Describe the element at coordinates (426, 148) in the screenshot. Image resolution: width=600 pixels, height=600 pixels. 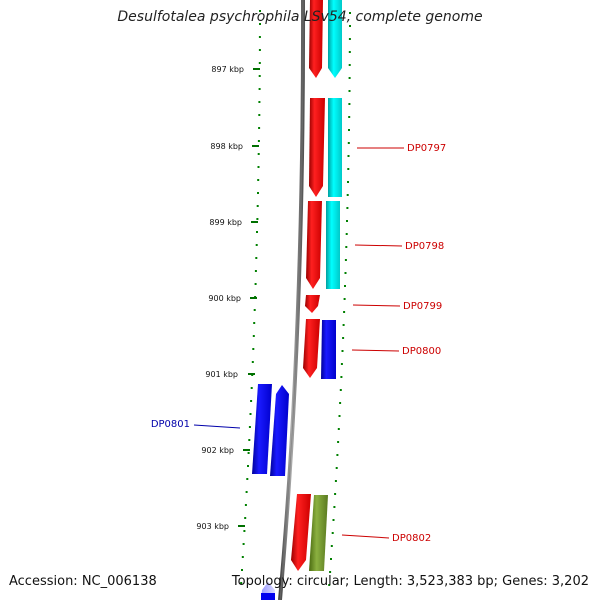
I see `gene-label-dp0797: DP0797` at that location.